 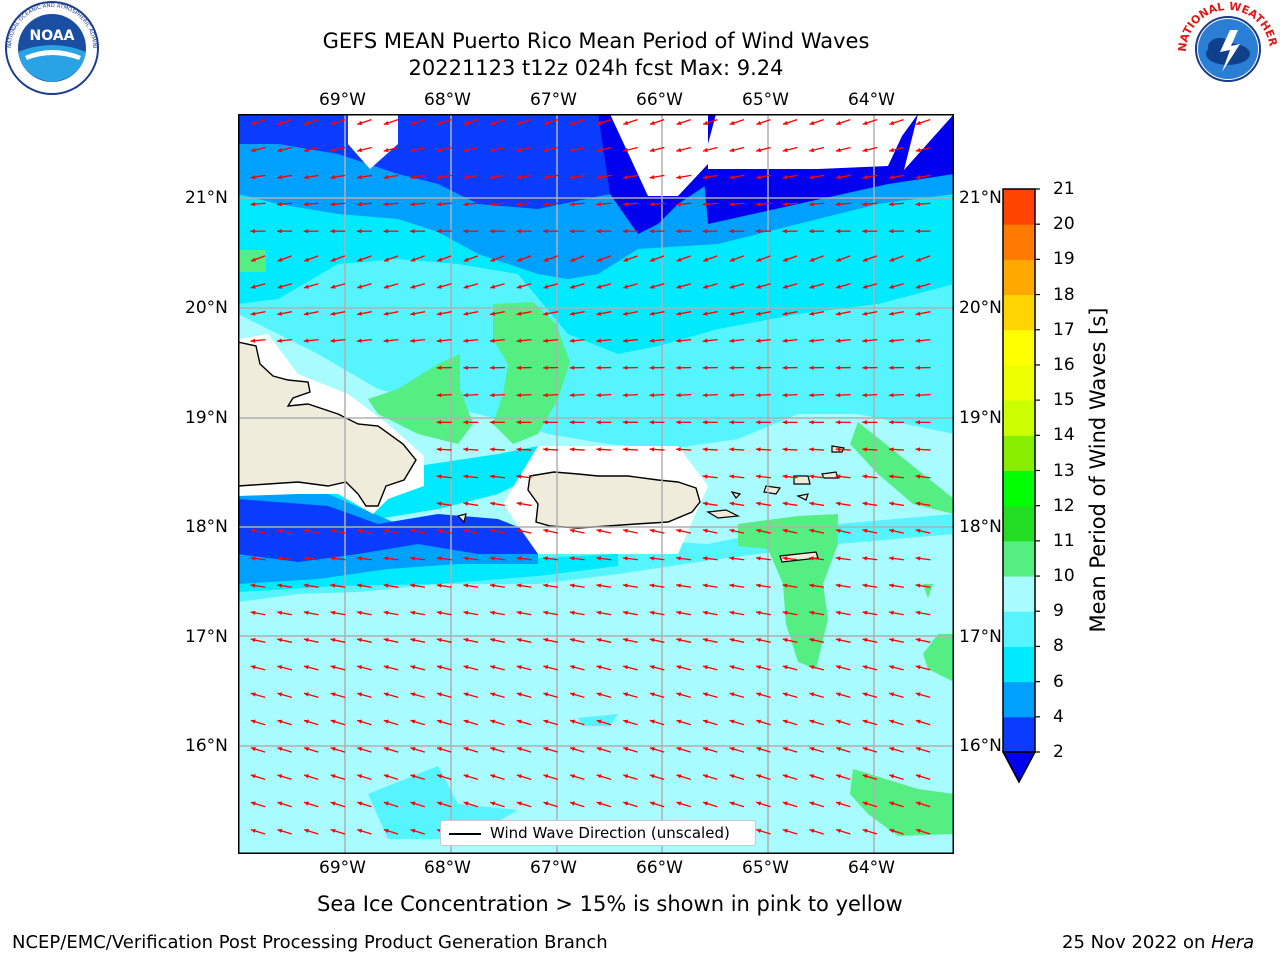 What do you see at coordinates (52, 36) in the screenshot?
I see `svg-text: NOAA` at bounding box center [52, 36].